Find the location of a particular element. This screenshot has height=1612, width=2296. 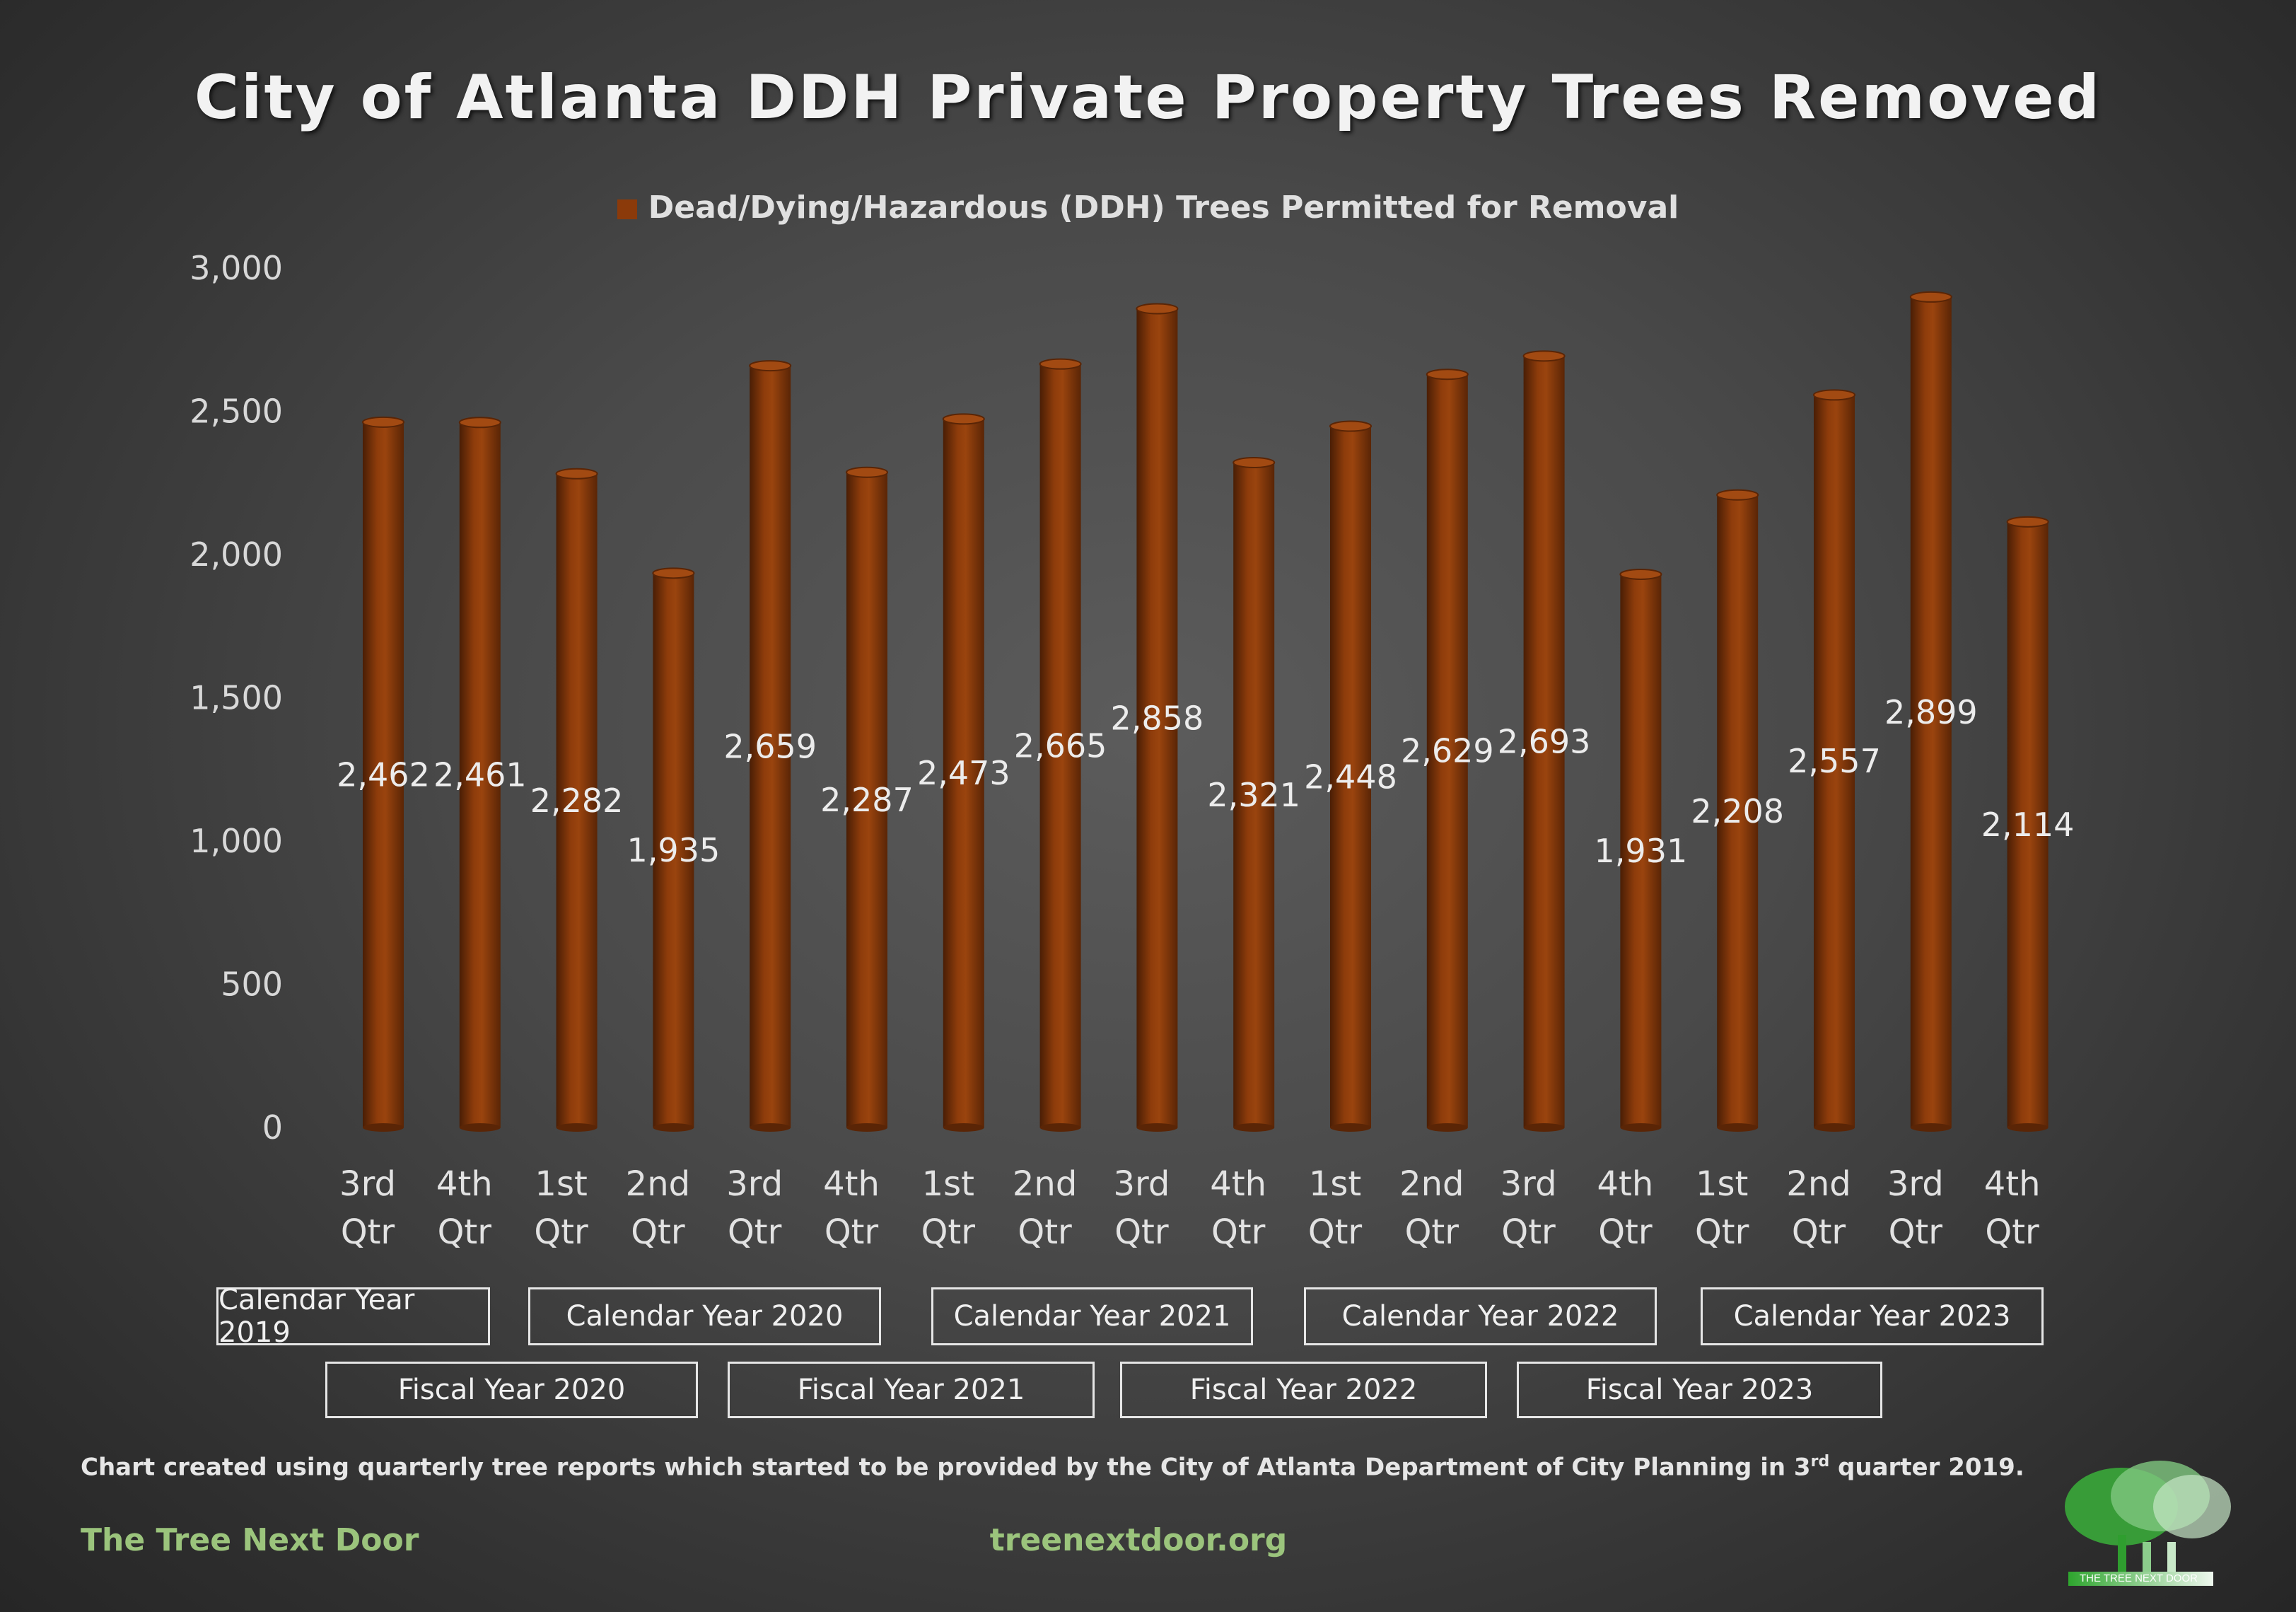

data-label: 2,461 is located at coordinates (480, 775).